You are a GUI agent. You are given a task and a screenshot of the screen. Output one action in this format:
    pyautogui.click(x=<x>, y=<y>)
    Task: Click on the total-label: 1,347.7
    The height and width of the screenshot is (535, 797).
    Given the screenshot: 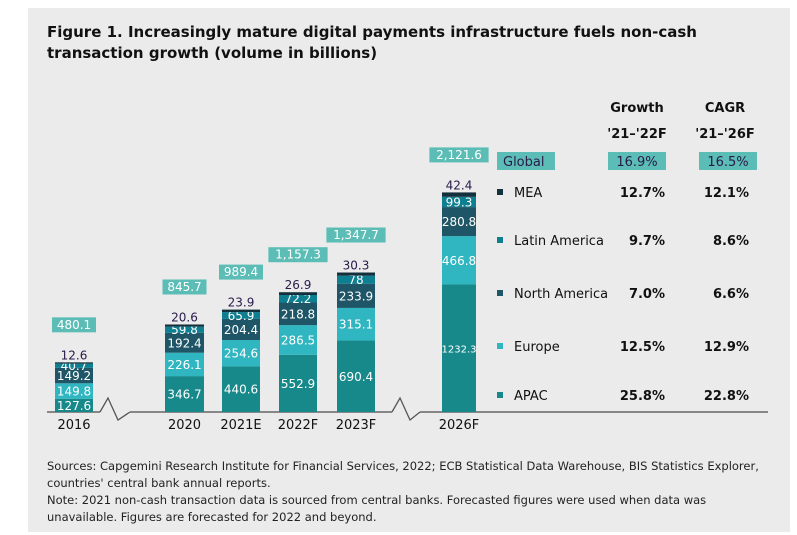 What is the action you would take?
    pyautogui.click(x=356, y=235)
    